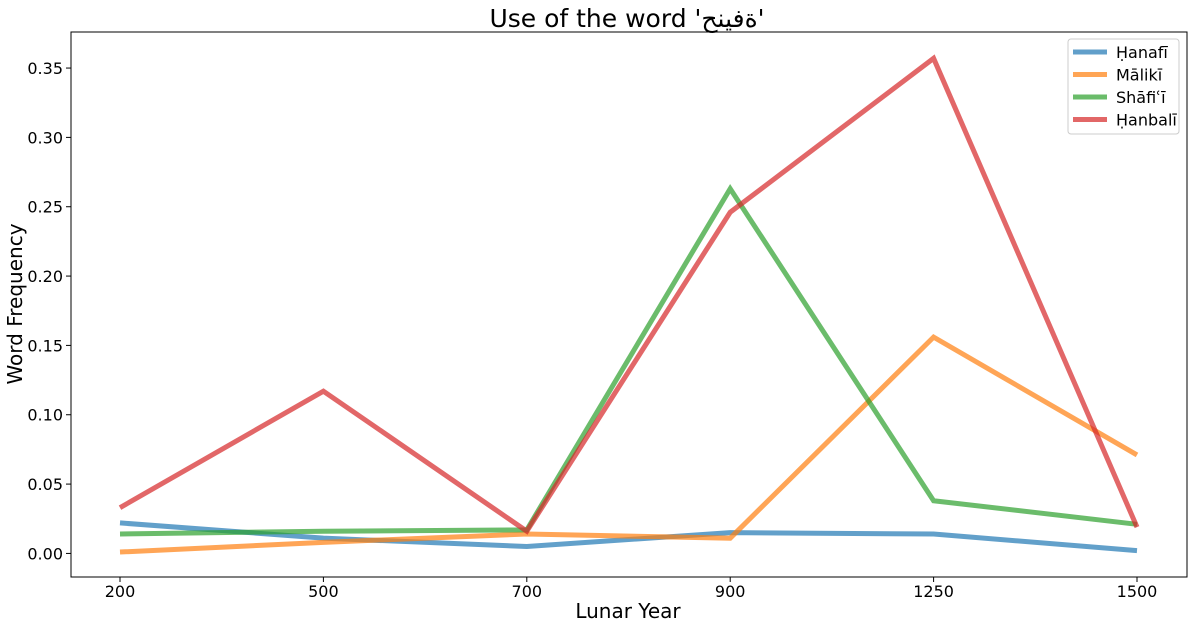 The image size is (1197, 628). What do you see at coordinates (1142, 52) in the screenshot?
I see `legend-label: Ḥanafī` at bounding box center [1142, 52].